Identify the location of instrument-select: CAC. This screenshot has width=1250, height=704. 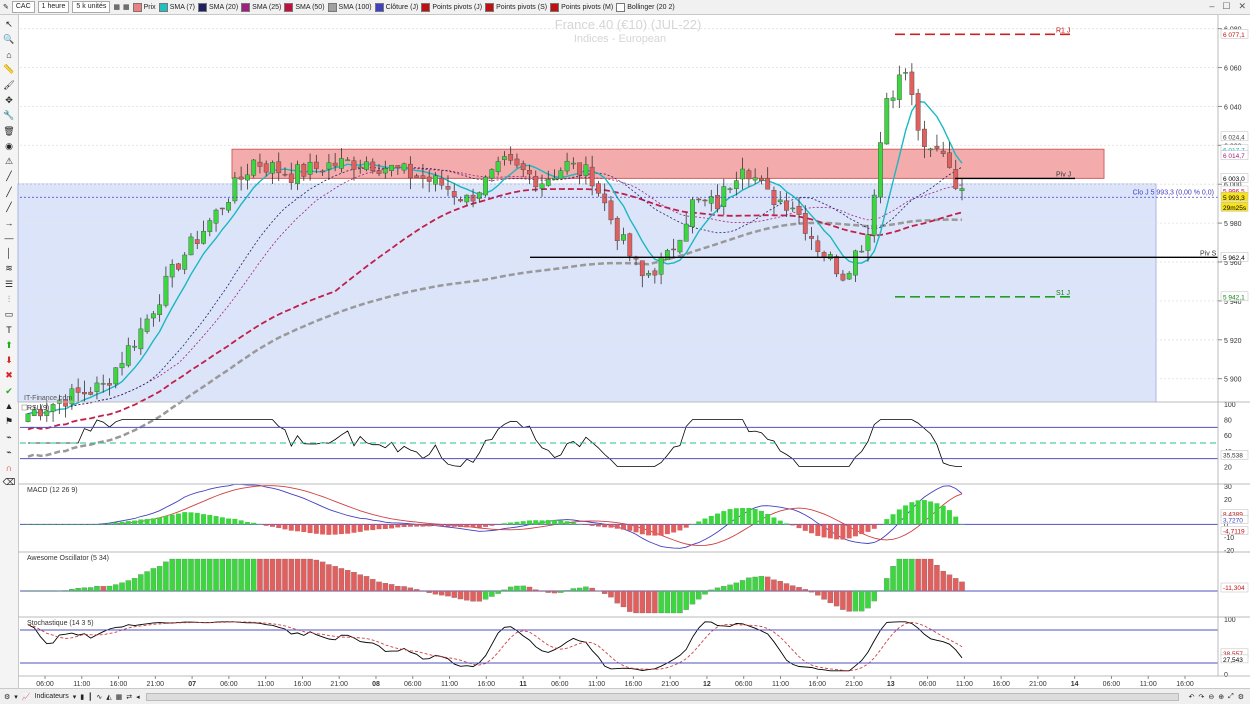
(23, 7).